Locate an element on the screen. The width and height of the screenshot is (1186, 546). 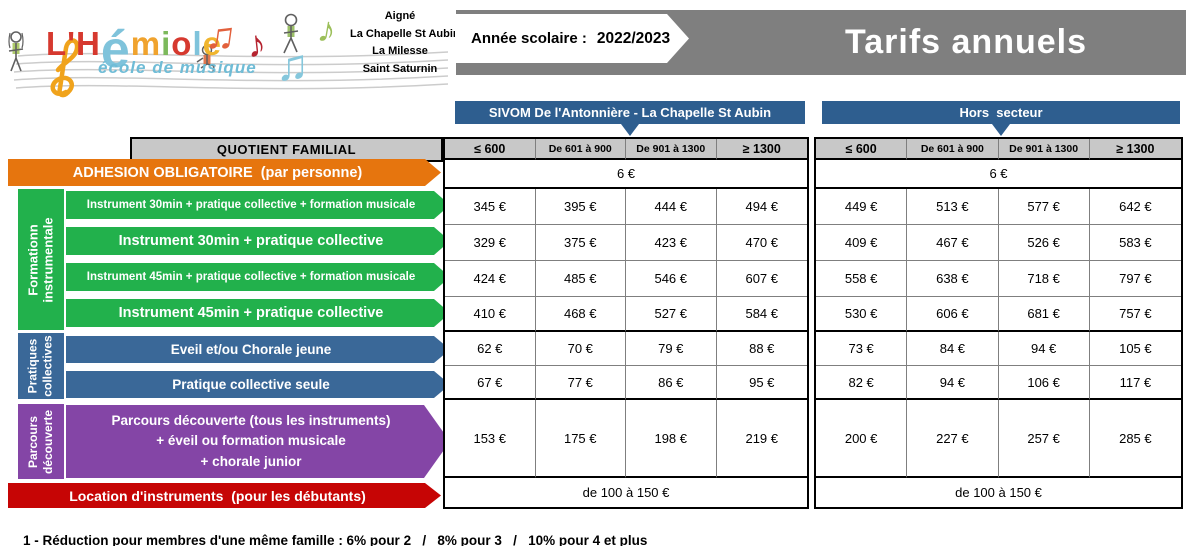
price-cell: 198 € is located at coordinates (671, 439).